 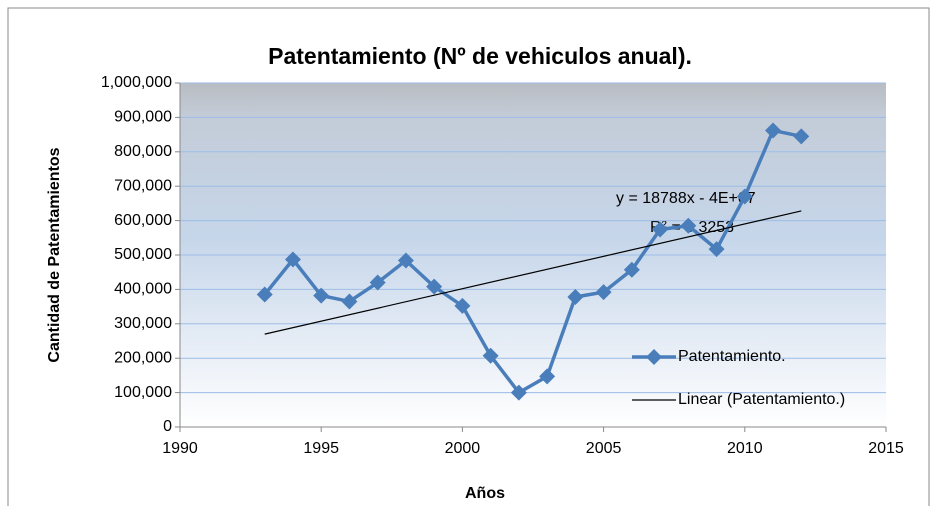 I want to click on trendline-equation: y = 18788x - 4E+07, so click(x=686, y=198).